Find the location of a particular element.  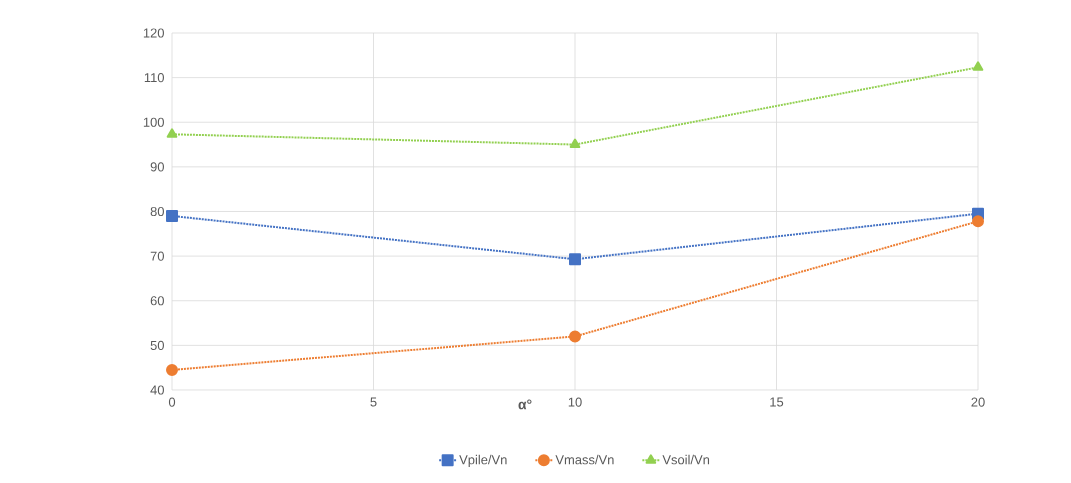

y-tick-label: 90 is located at coordinates (157, 167).